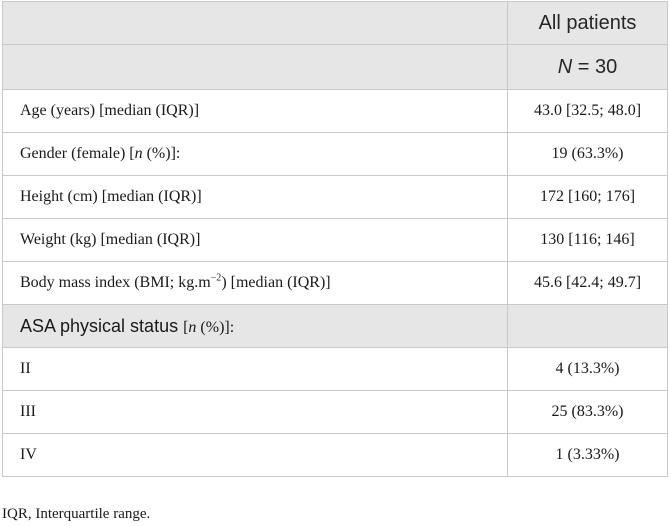 This screenshot has width=670, height=526. Describe the element at coordinates (161, 153) in the screenshot. I see `label-text: (%)]:` at that location.